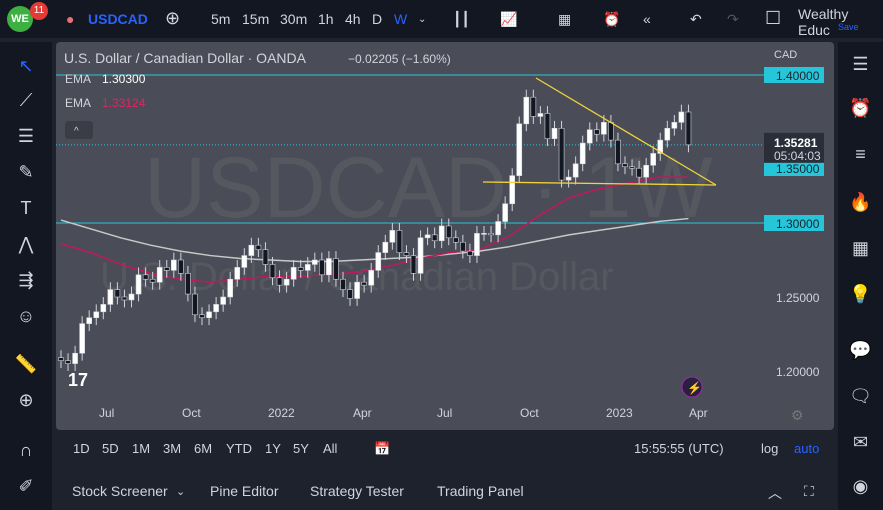 This screenshot has width=883, height=510. Describe the element at coordinates (81, 448) in the screenshot. I see `range-1d: 1D` at that location.